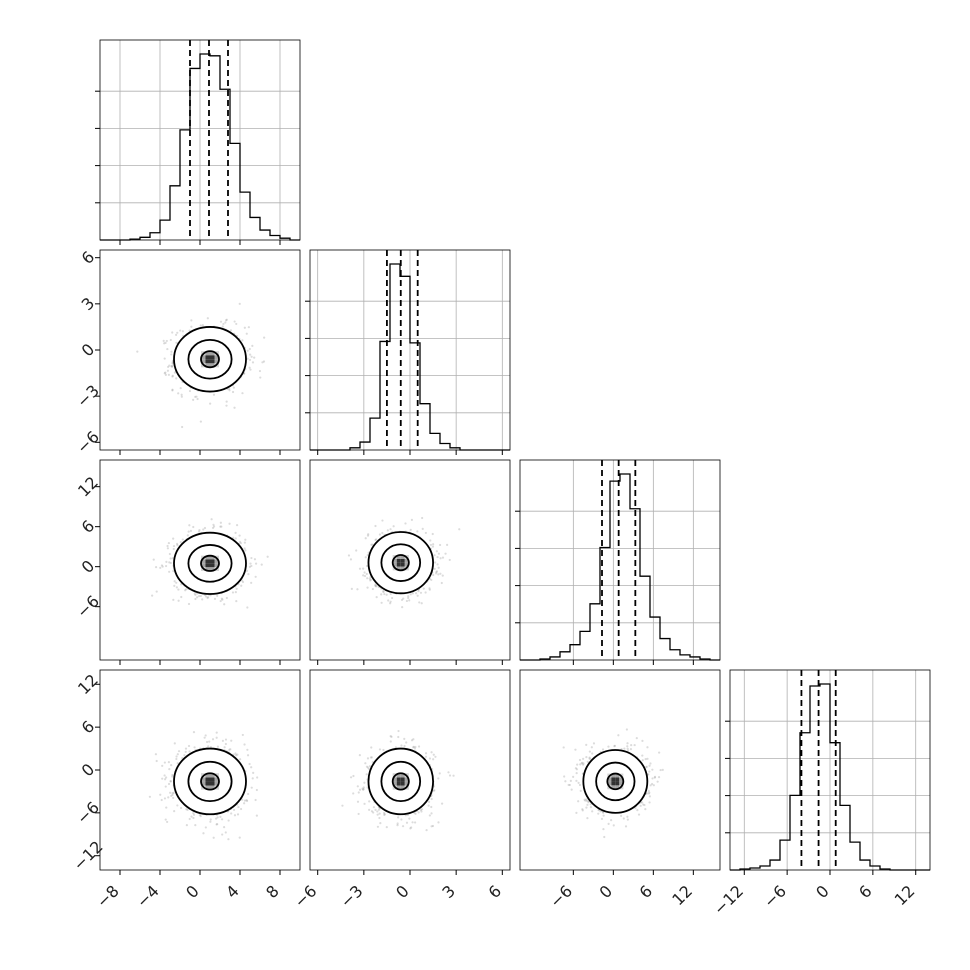 The image size is (970, 970). I want to click on panel-content, so click(210, 563).